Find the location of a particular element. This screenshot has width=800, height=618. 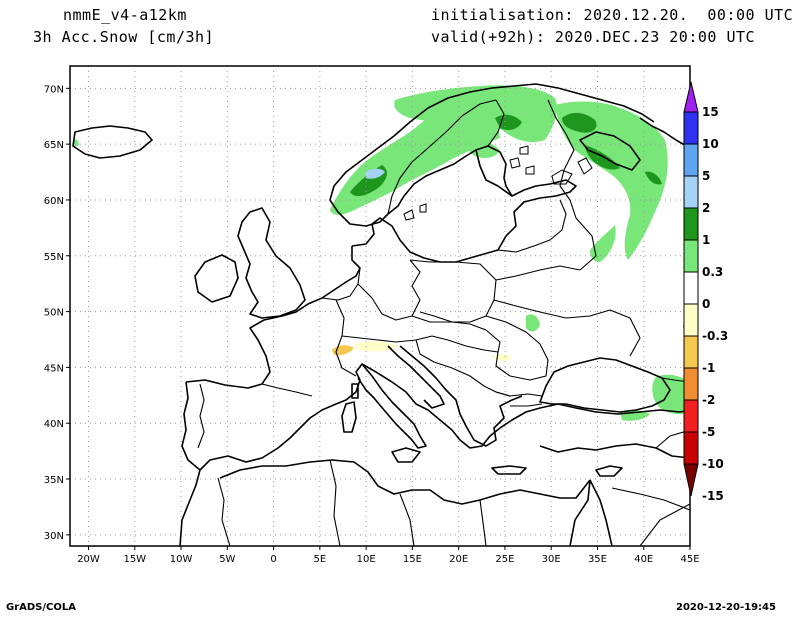

coast-sicily is located at coordinates (406, 455).